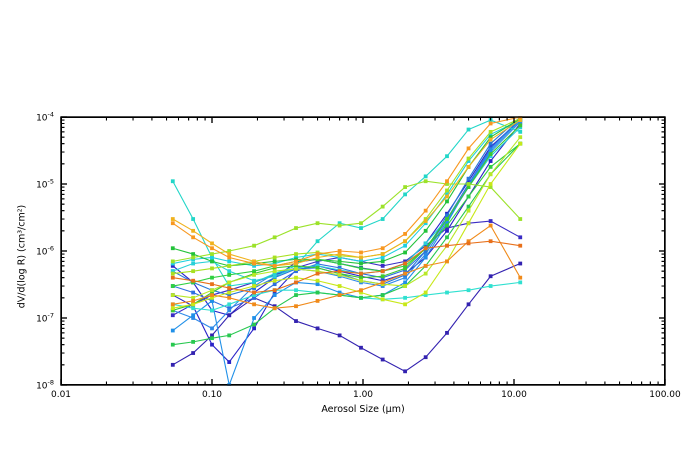 The width and height of the screenshot is (700, 450). Describe the element at coordinates (665, 395) in the screenshot. I see `x-tick-label: 100.00` at that location.